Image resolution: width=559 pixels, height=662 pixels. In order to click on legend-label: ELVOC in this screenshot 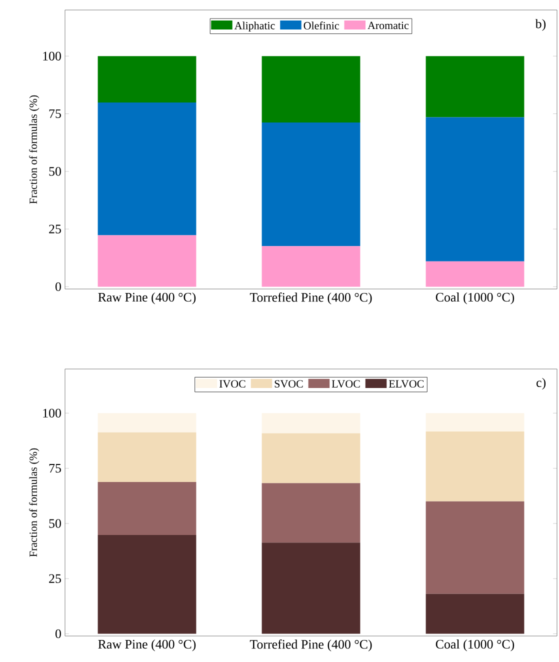, I will do `click(406, 384)`.